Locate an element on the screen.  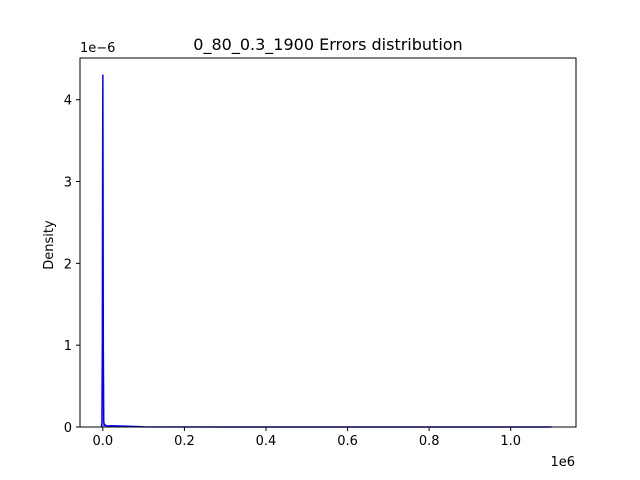
y-tick-label: 1 is located at coordinates (68, 346).